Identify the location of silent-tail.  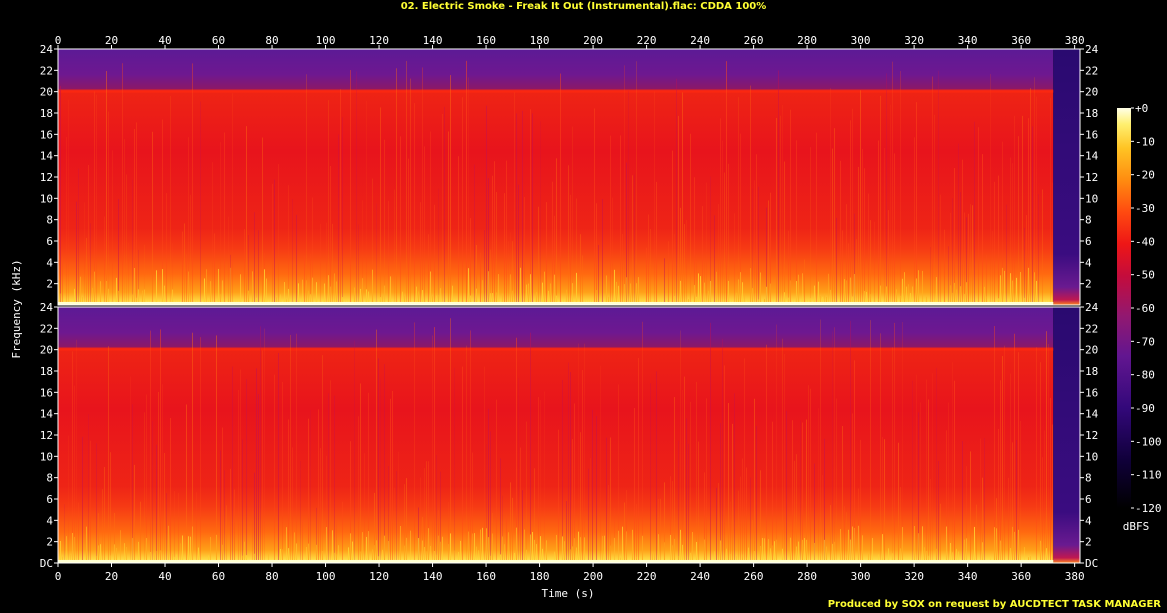
(1066, 435).